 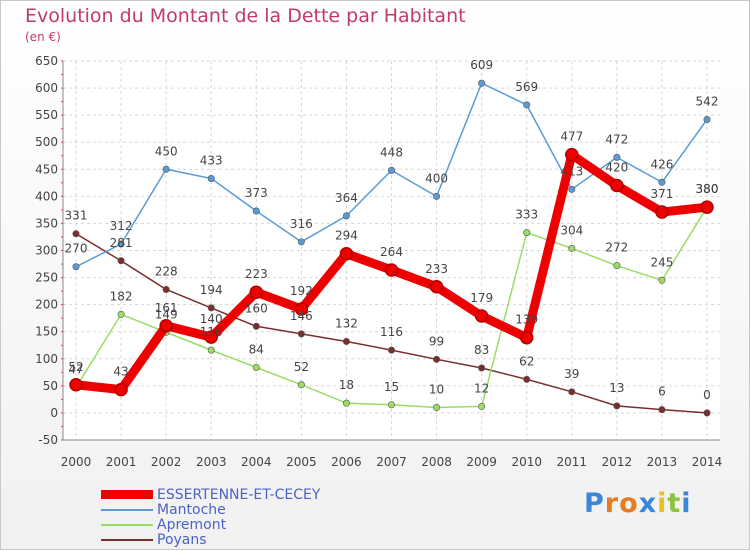 What do you see at coordinates (572, 462) in the screenshot?
I see `x-tick-label: 2011` at bounding box center [572, 462].